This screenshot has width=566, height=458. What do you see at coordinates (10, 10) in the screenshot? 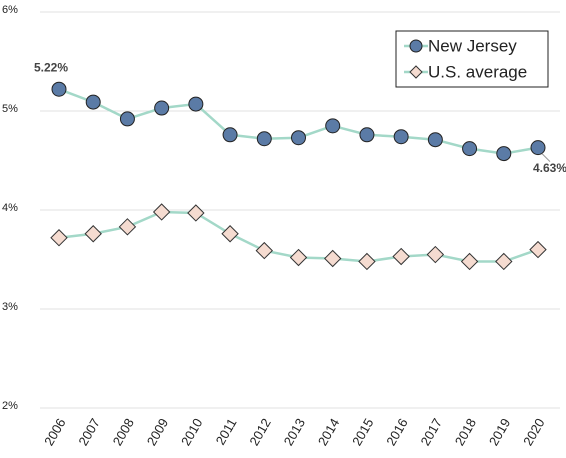
I see `y-tick-label: 6%` at bounding box center [10, 10].